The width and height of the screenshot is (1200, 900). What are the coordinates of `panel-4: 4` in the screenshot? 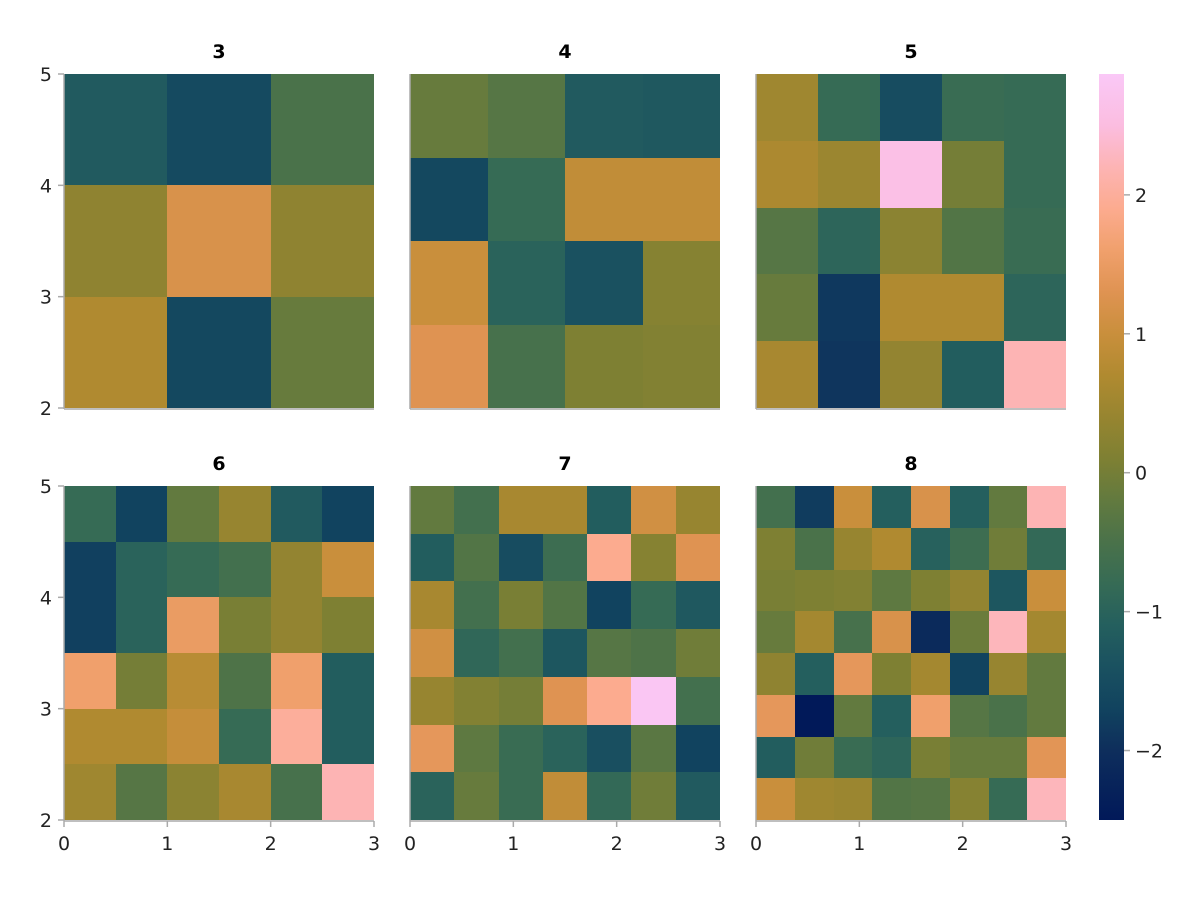 It's located at (564, 225).